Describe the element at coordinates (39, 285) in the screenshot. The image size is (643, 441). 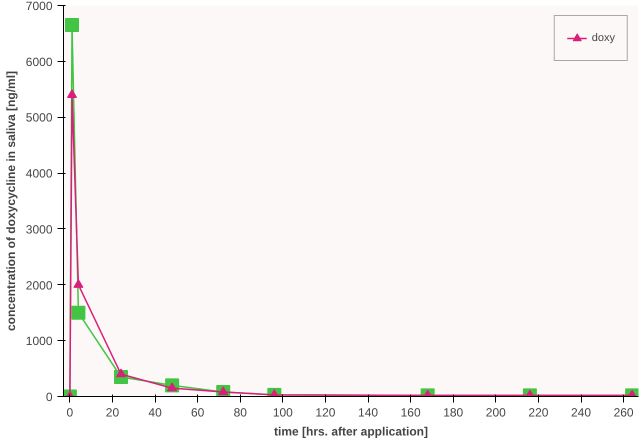
I see `y-tick-label: 2000` at that location.